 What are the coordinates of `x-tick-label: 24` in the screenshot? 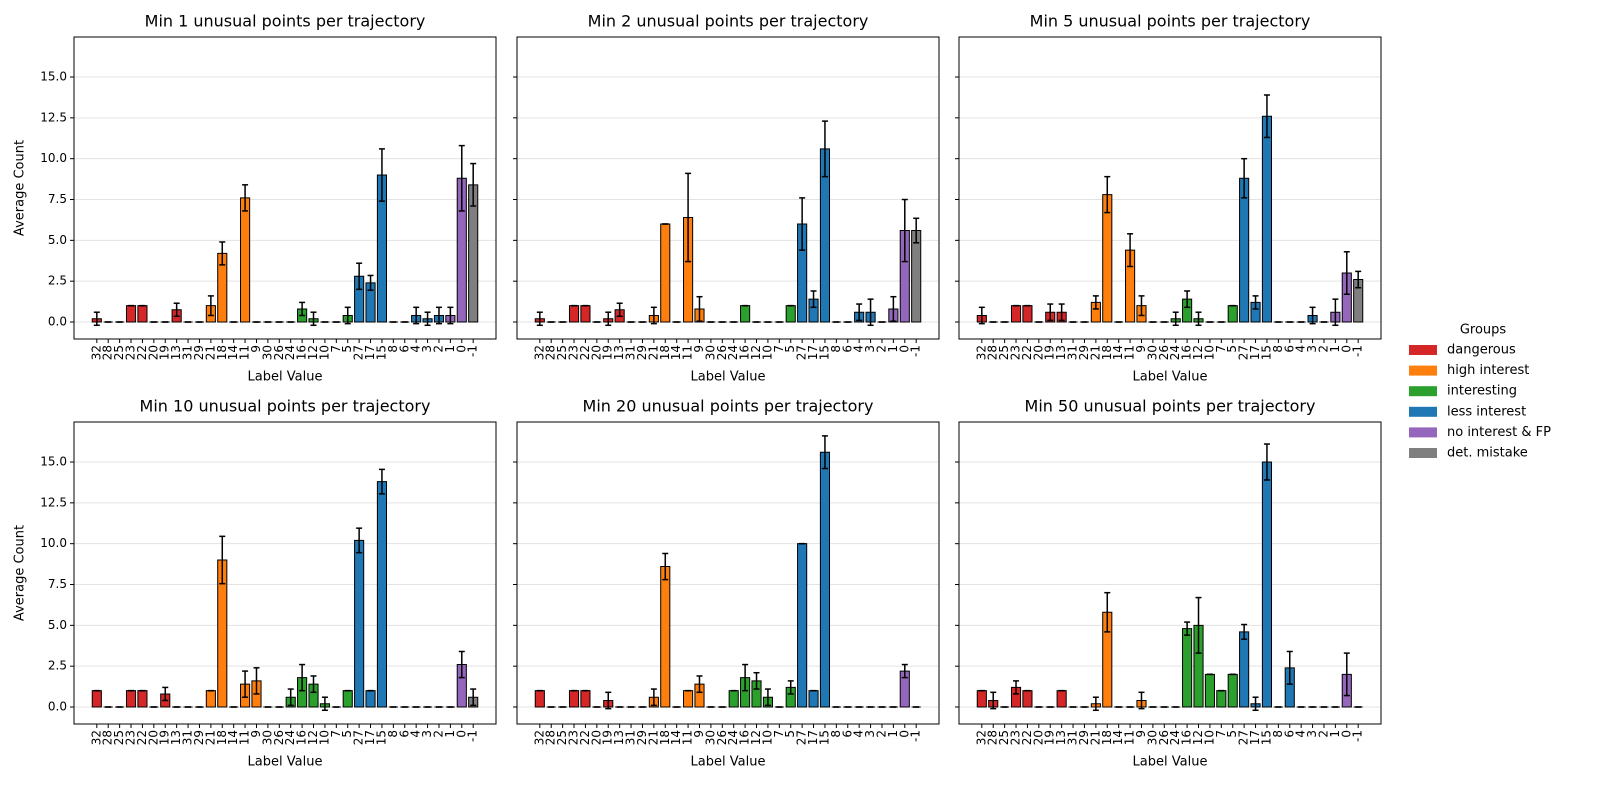 It's located at (1175, 352).